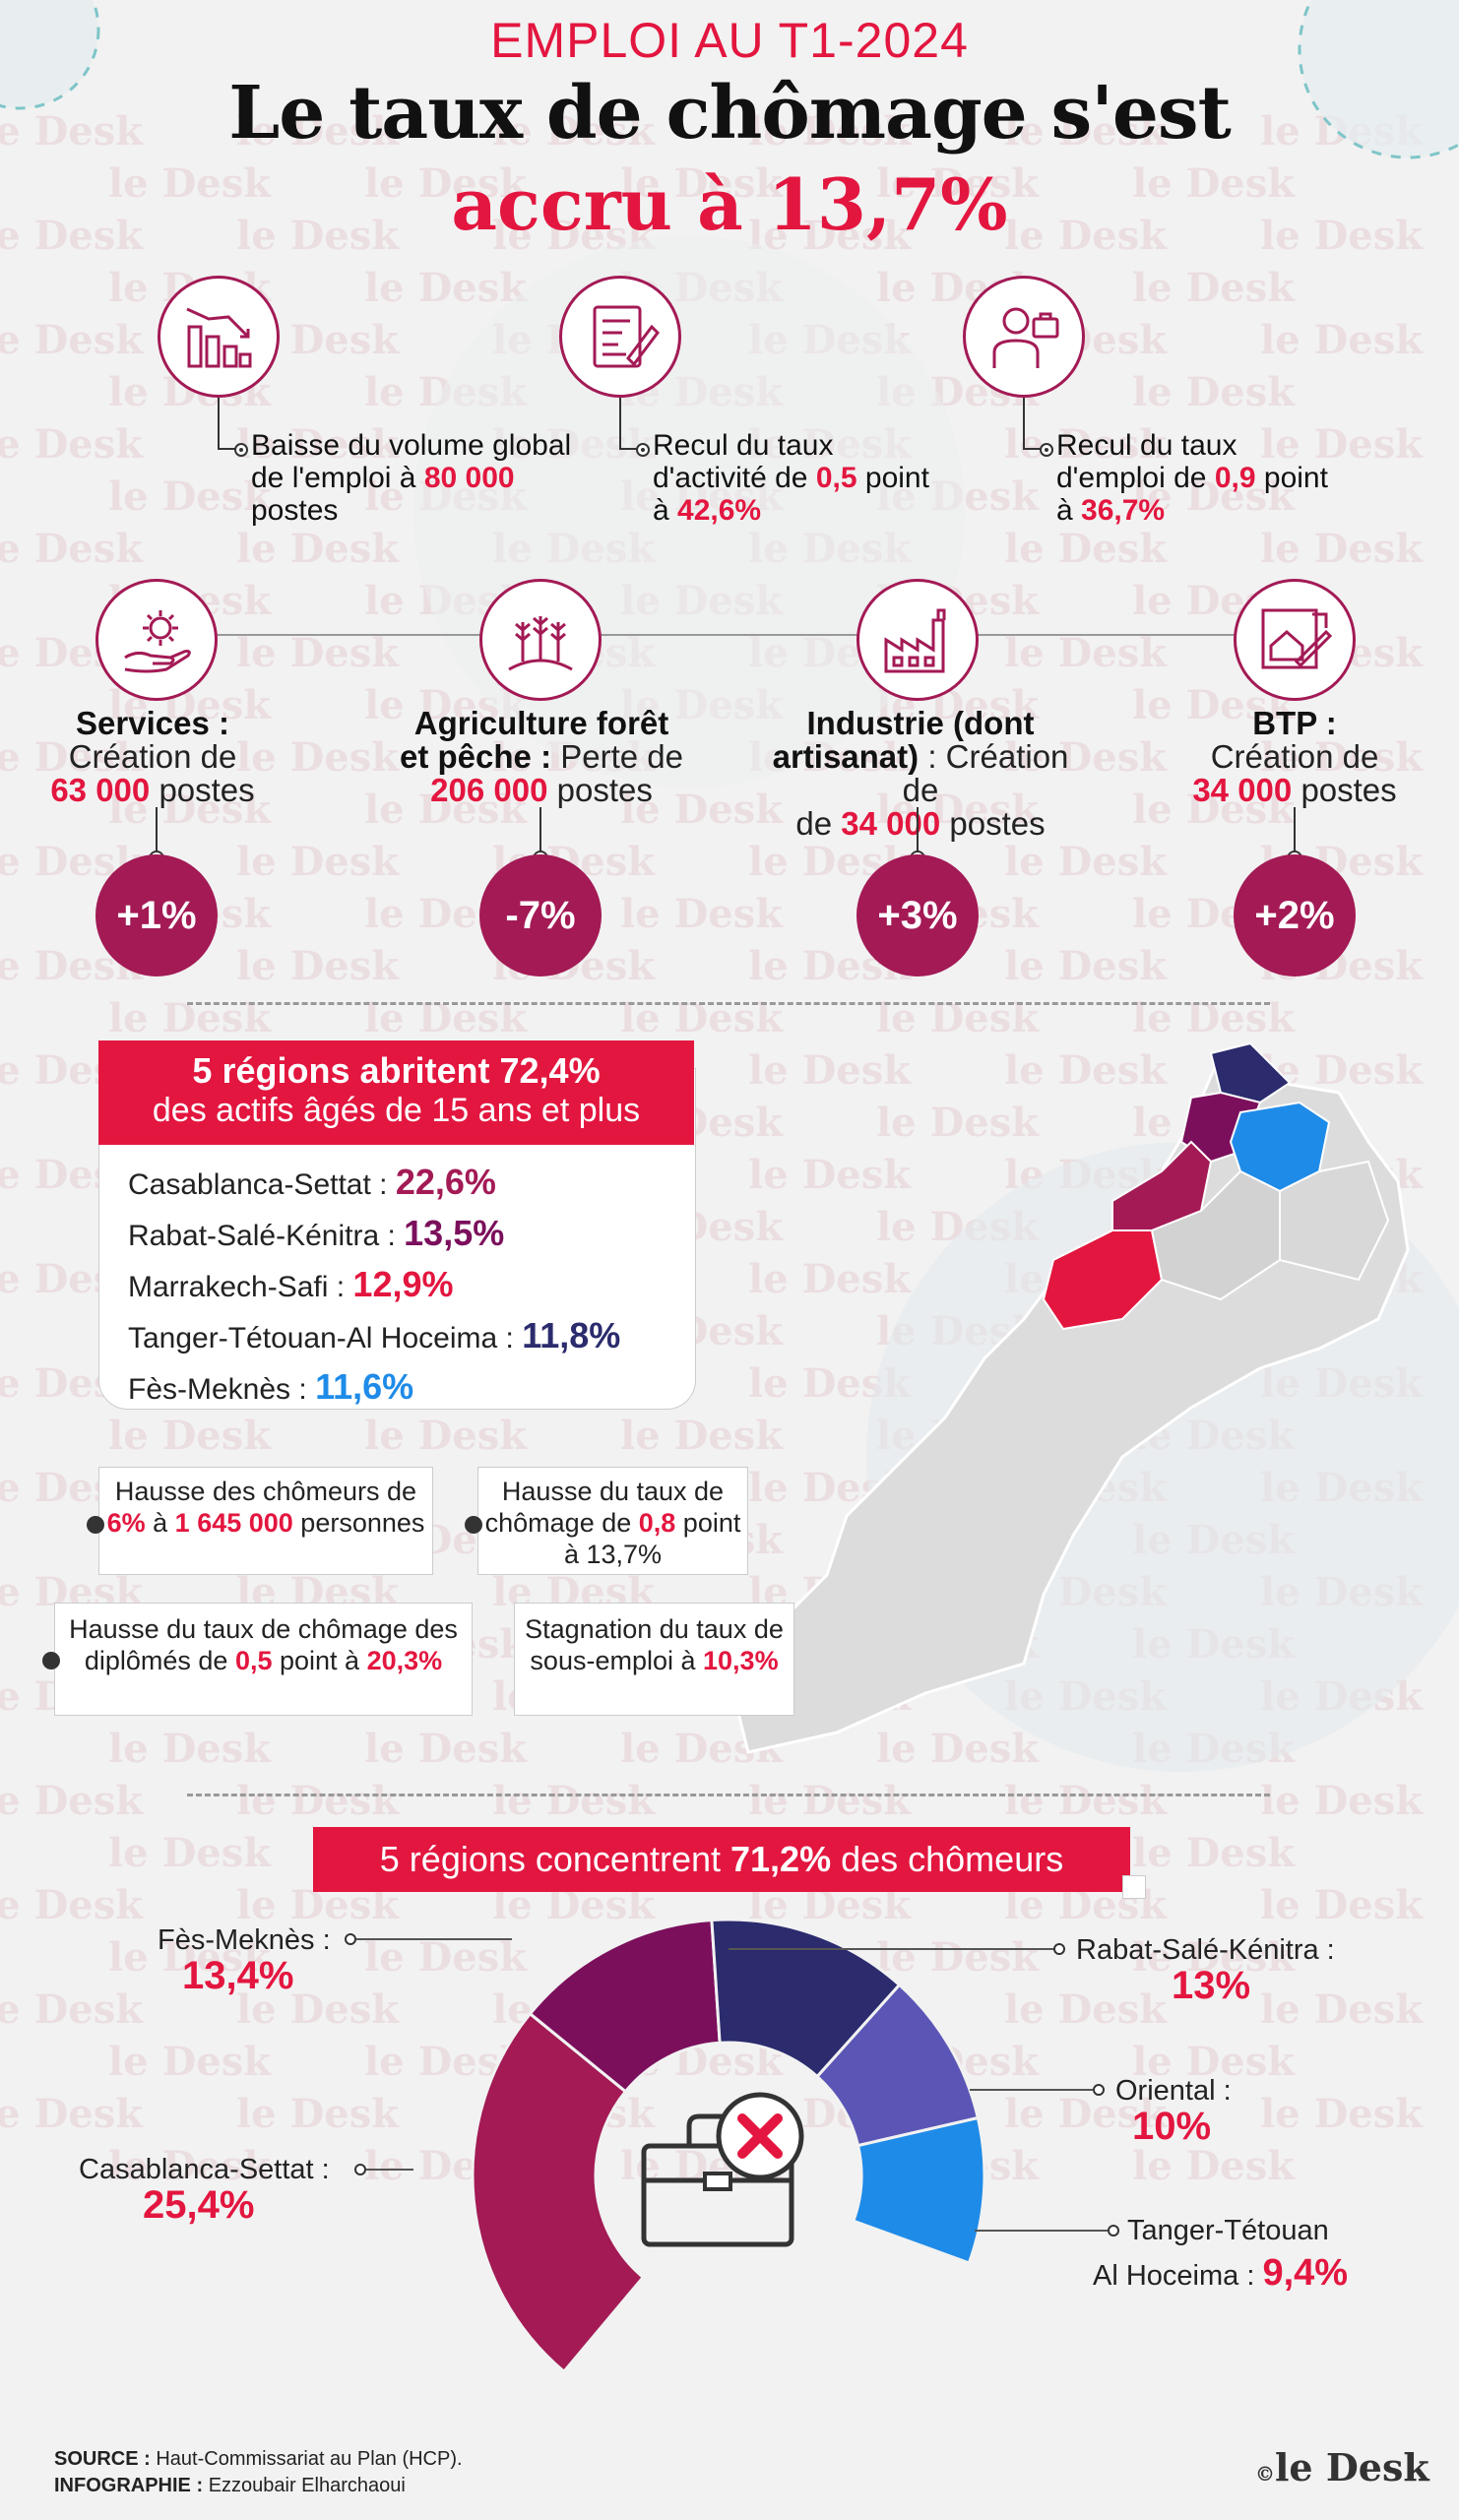 This screenshot has width=1459, height=2520. What do you see at coordinates (1024, 337) in the screenshot?
I see `worker-briefcase-icon` at bounding box center [1024, 337].